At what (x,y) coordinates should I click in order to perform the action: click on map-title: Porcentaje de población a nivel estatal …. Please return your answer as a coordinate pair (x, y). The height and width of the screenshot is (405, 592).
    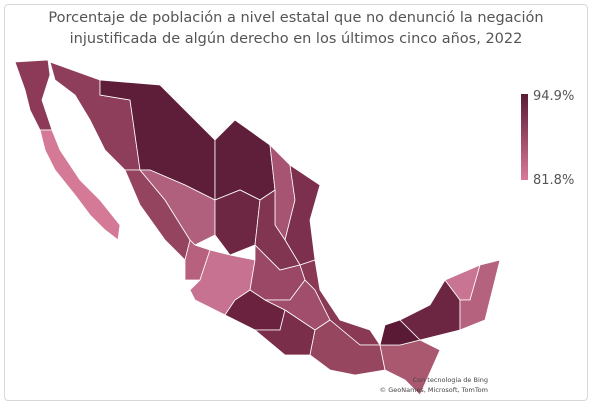
    Looking at the image, I should click on (296, 28).